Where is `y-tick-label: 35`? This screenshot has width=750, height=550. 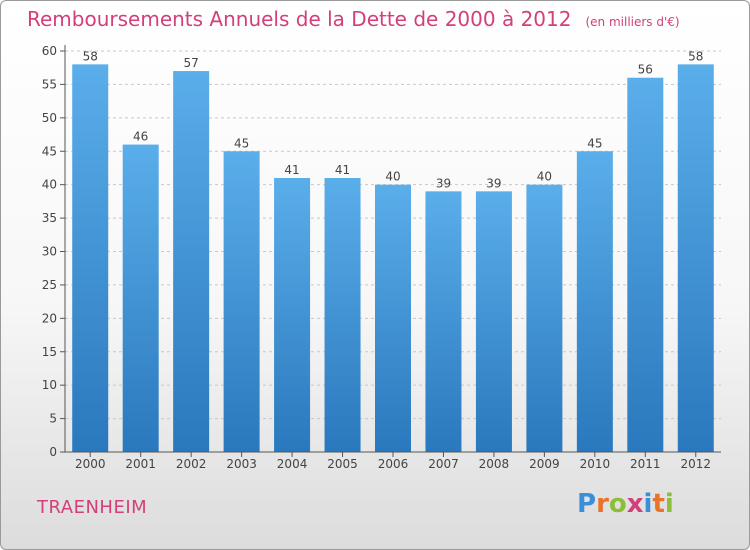 y-tick-label: 35 is located at coordinates (49, 218).